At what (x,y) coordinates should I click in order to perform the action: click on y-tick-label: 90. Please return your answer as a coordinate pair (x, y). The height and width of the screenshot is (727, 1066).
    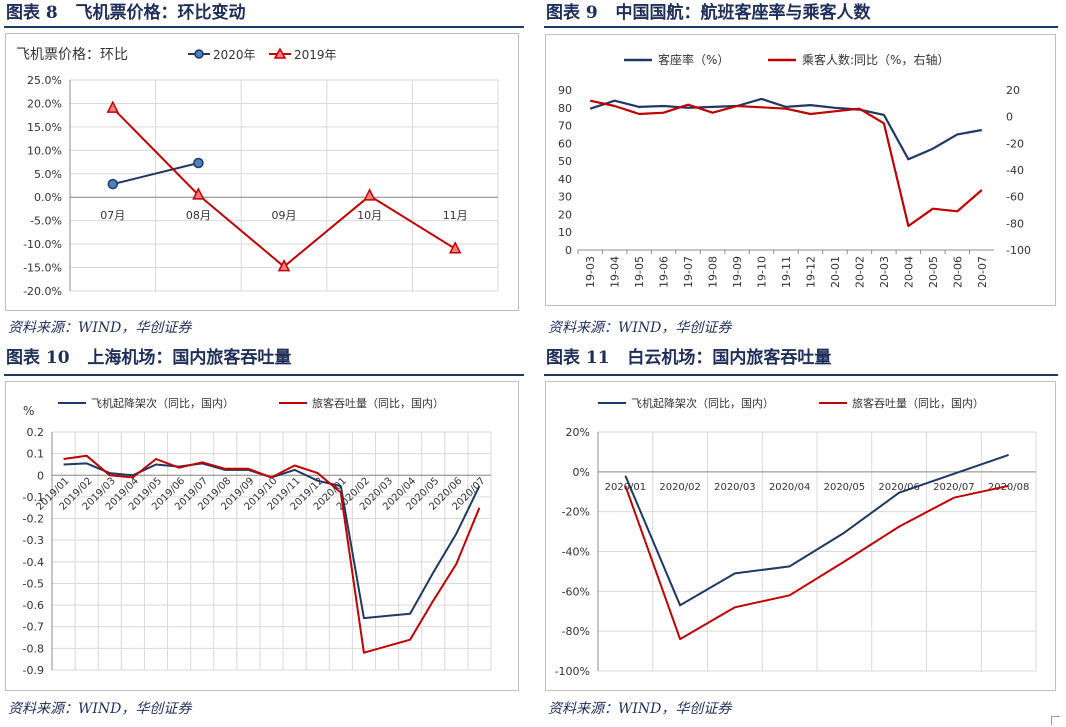
    Looking at the image, I should click on (565, 90).